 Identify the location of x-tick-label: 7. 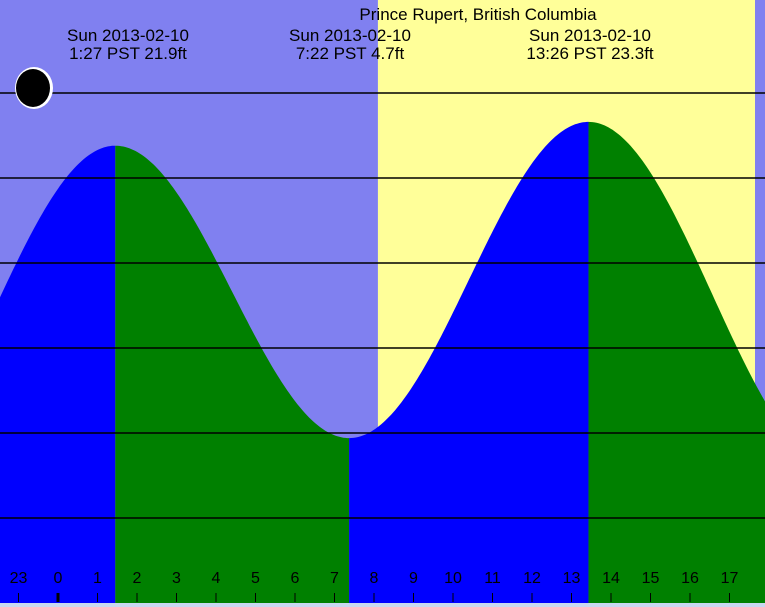
(334, 578).